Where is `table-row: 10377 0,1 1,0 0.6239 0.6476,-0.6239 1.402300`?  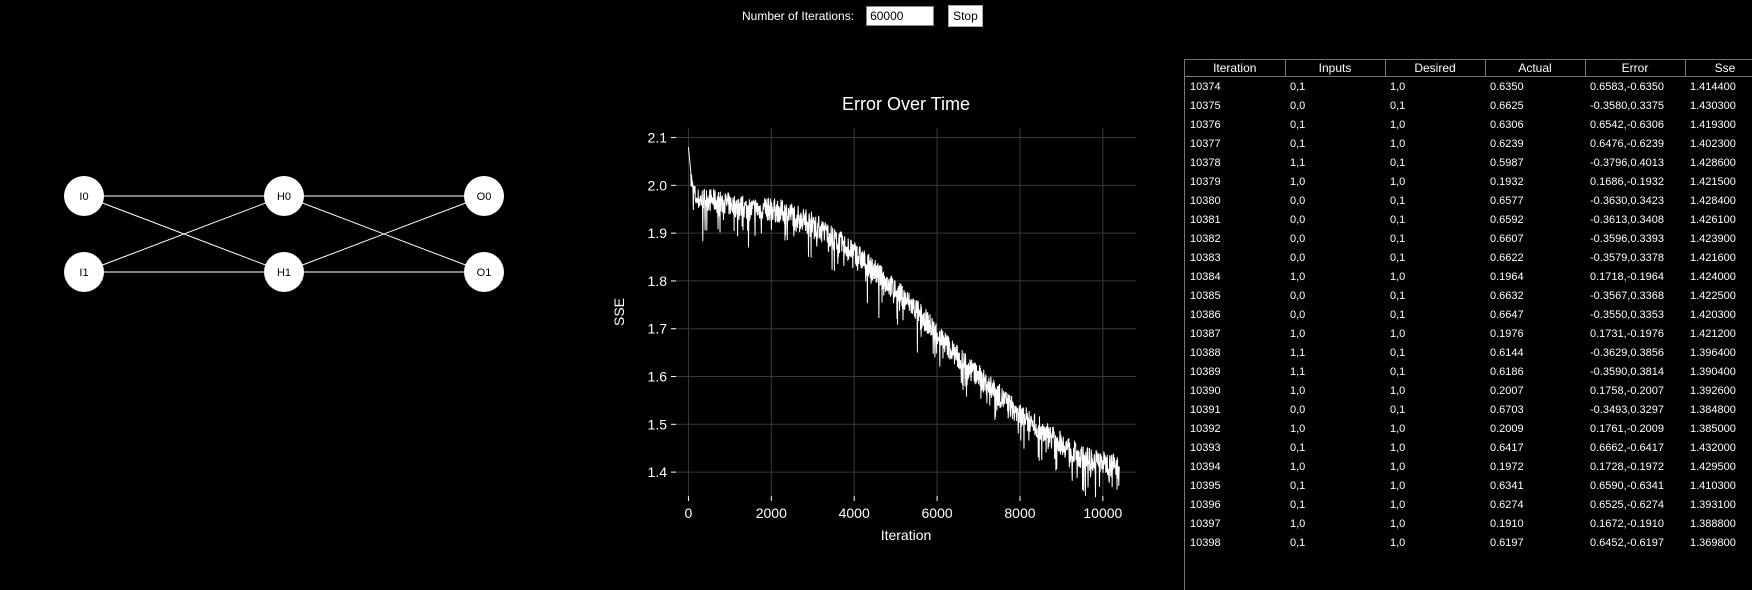
table-row: 10377 0,1 1,0 0.6239 0.6476,-0.6239 1.402300 is located at coordinates (1468, 143).